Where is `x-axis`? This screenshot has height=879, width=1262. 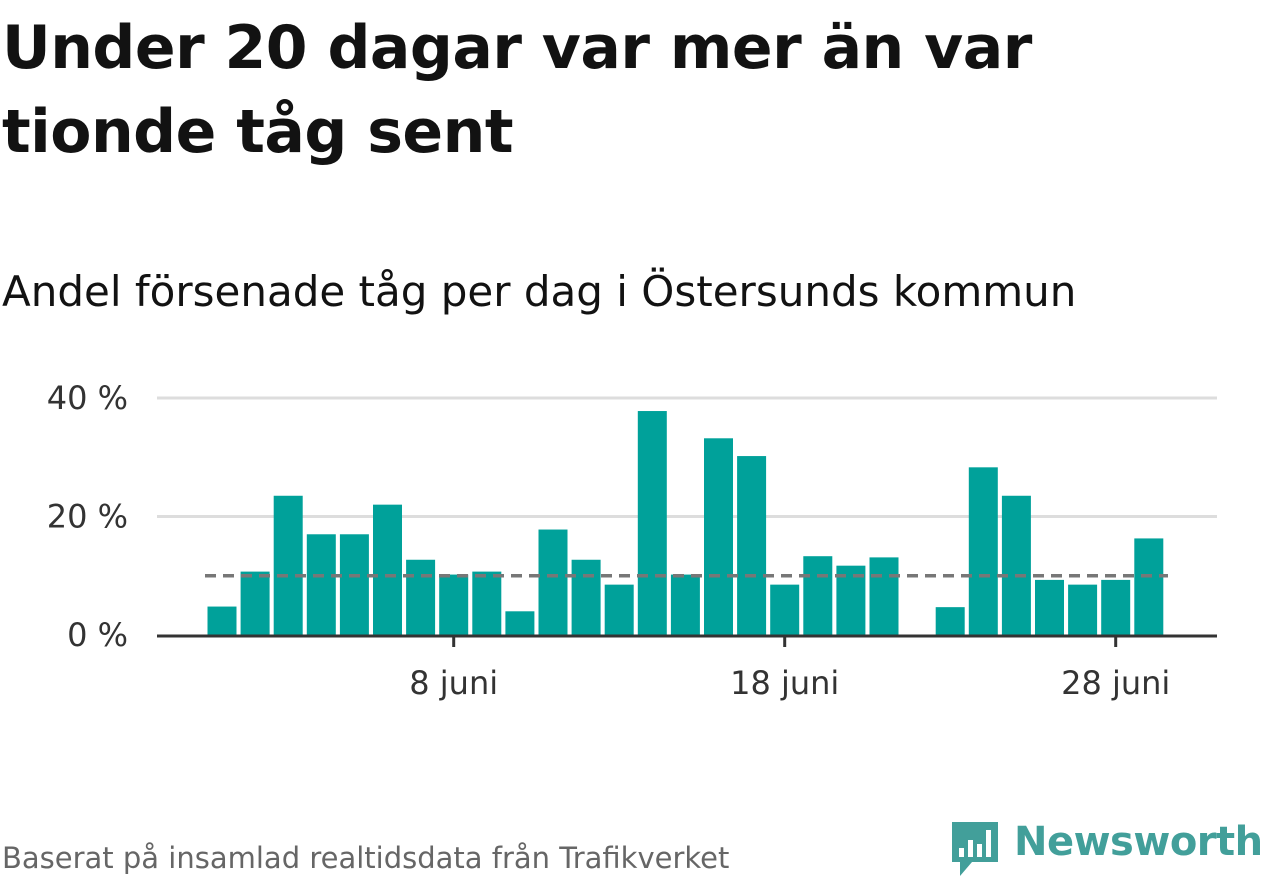 x-axis is located at coordinates (687, 640).